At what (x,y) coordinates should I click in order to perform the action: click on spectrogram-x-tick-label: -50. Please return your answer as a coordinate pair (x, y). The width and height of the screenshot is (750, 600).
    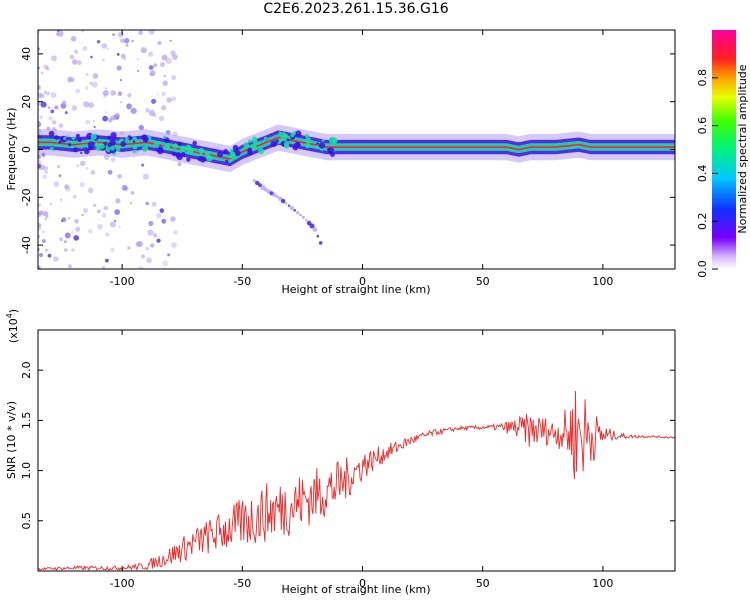
    Looking at the image, I should click on (242, 281).